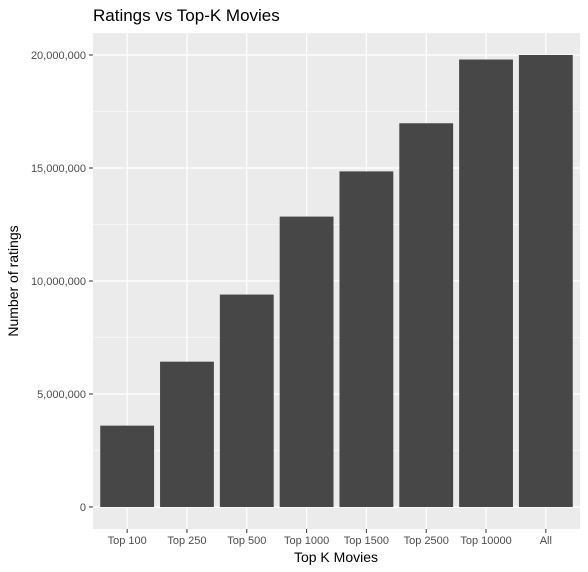  I want to click on x-tick-label: Top 10000, so click(485, 541).